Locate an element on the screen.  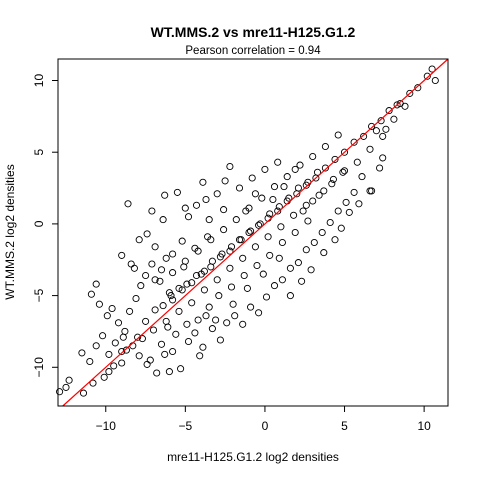
y-tick-label: 0 is located at coordinates (39, 223).